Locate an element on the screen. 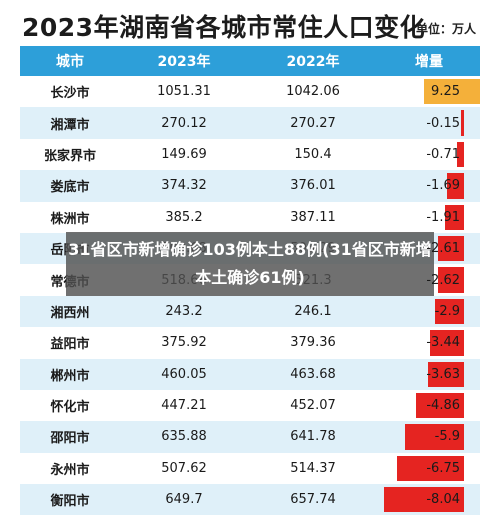  value-2023-cell: 649.7 is located at coordinates (184, 500).